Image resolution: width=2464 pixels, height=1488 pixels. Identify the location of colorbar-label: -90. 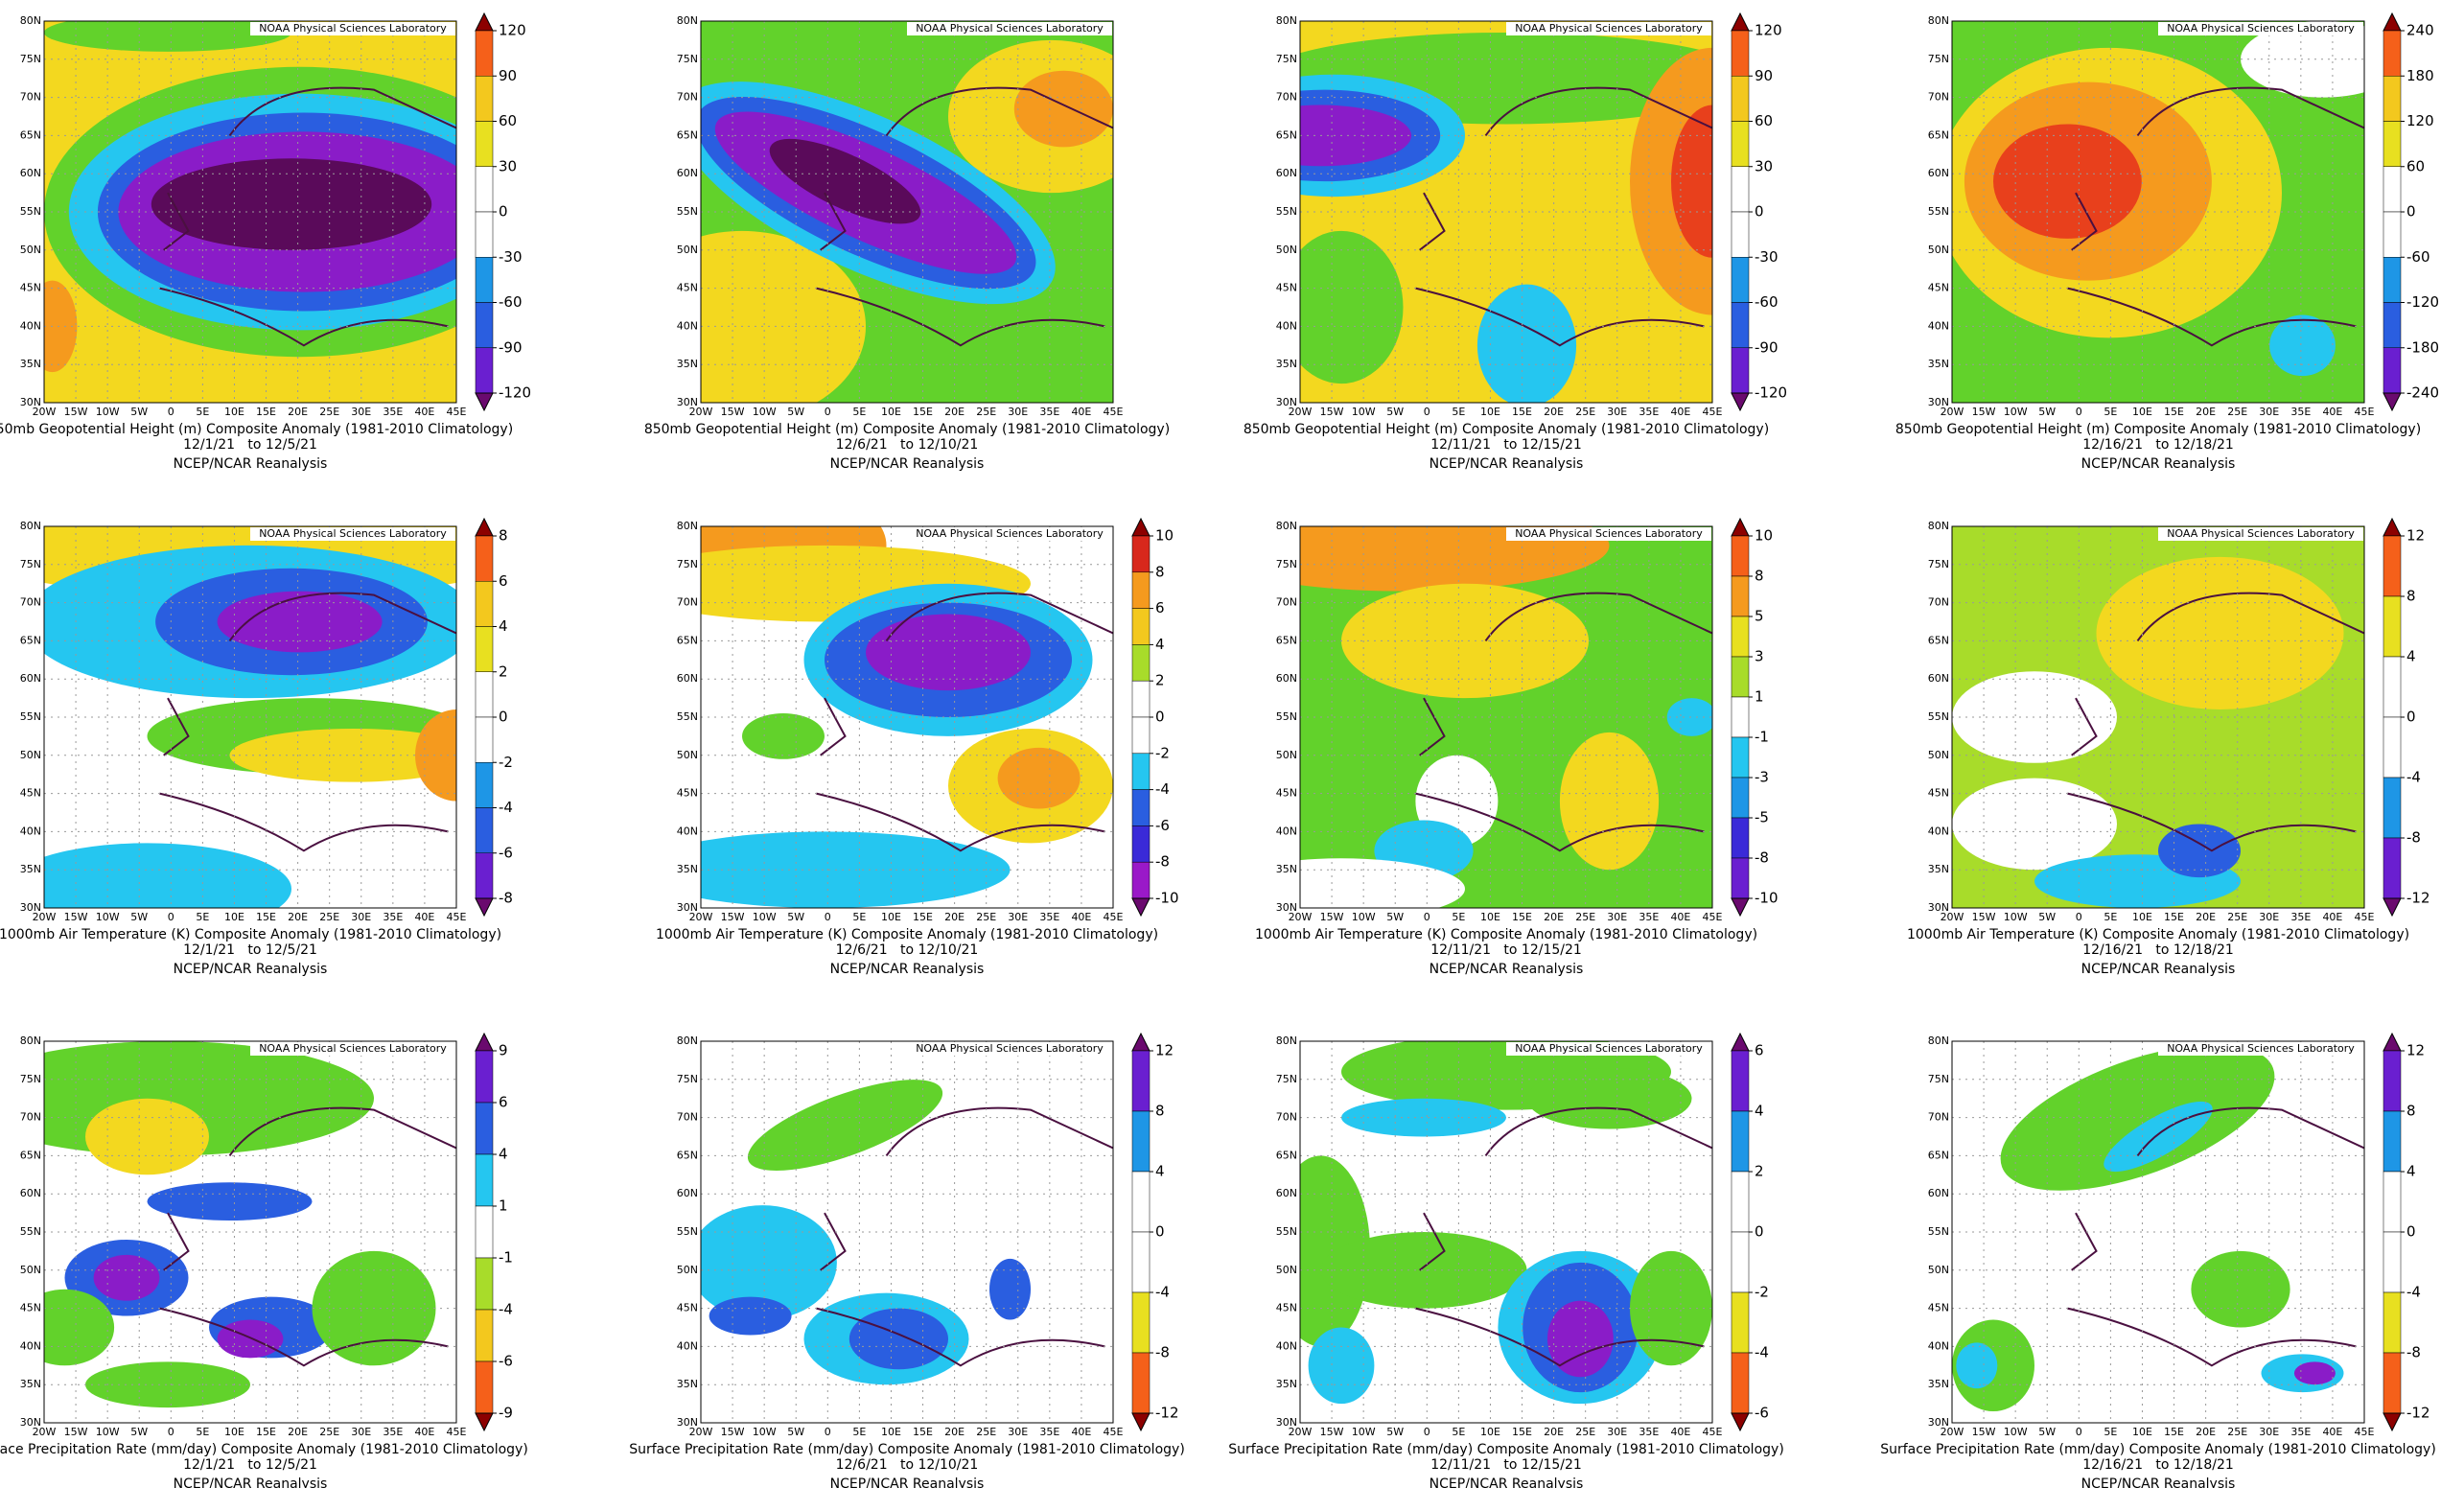
(511, 347).